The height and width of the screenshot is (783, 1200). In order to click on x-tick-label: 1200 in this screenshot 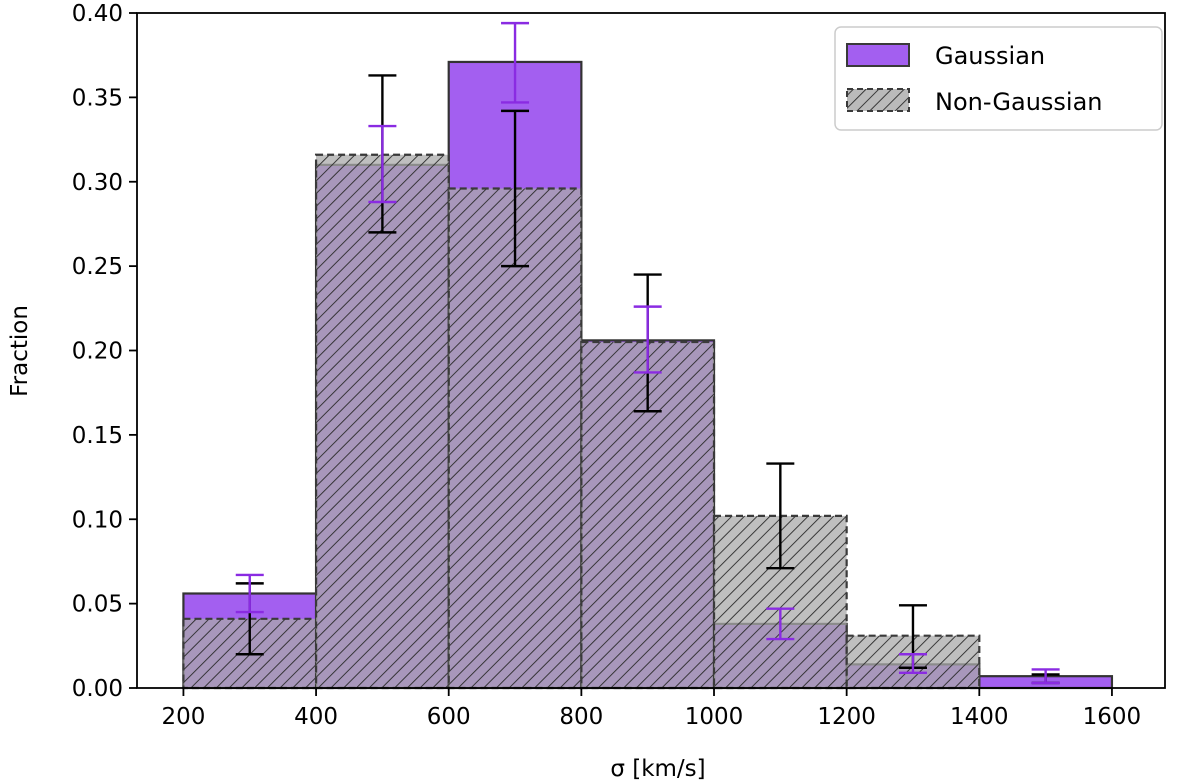, I will do `click(846, 717)`.